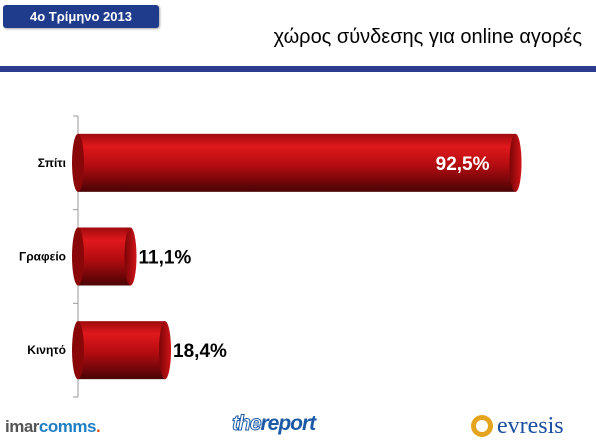  I want to click on category-label-0: Σπίτι, so click(52, 163).